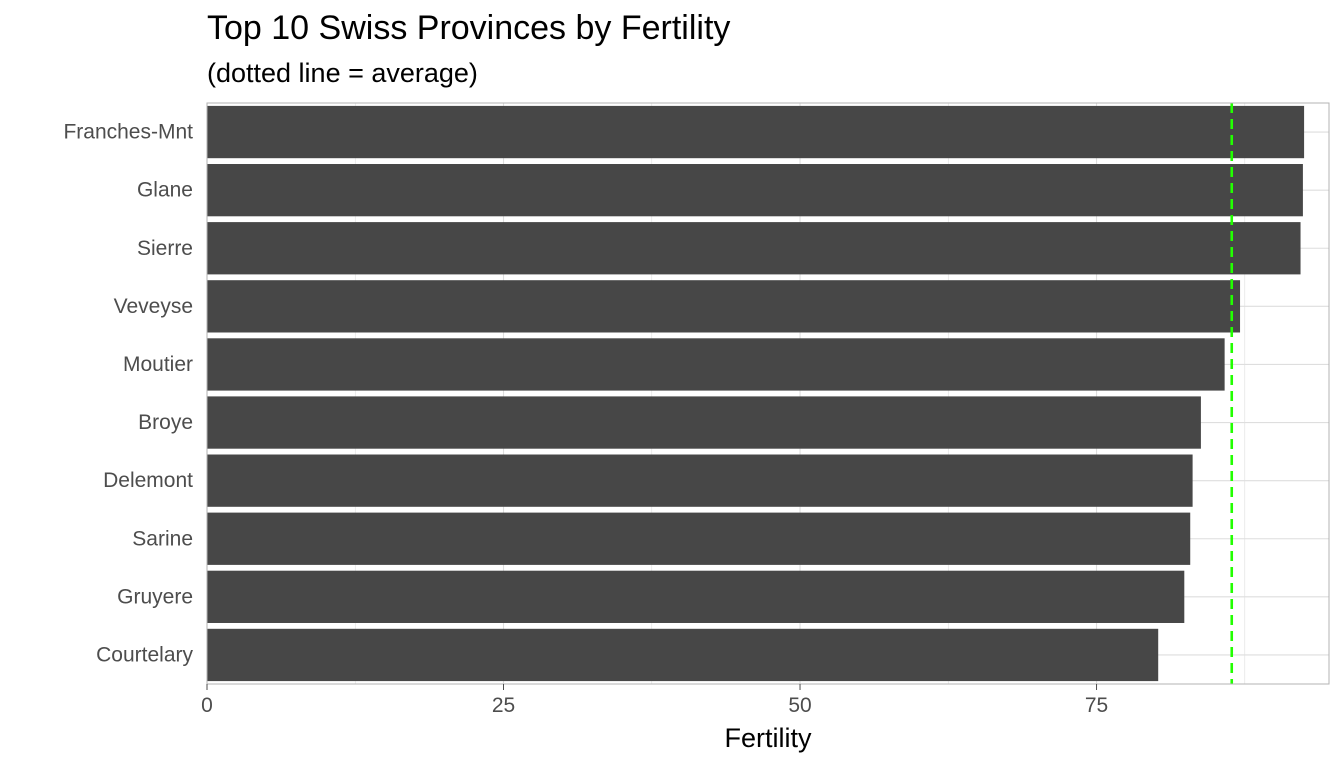 The image size is (1344, 768). I want to click on category-label: Gruyere, so click(155, 596).